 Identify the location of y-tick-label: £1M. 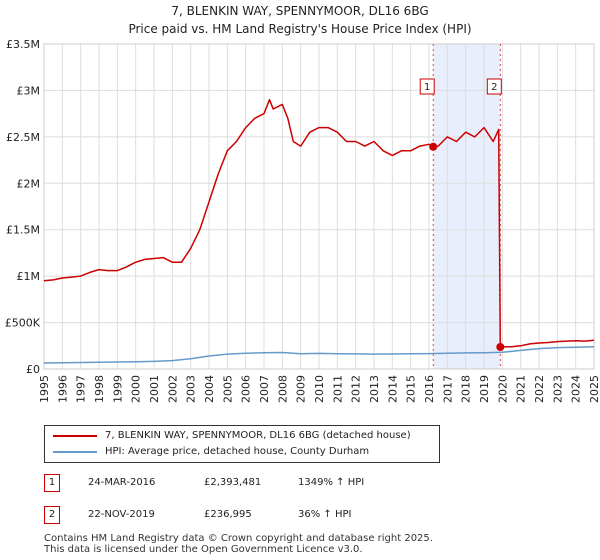
(29, 276).